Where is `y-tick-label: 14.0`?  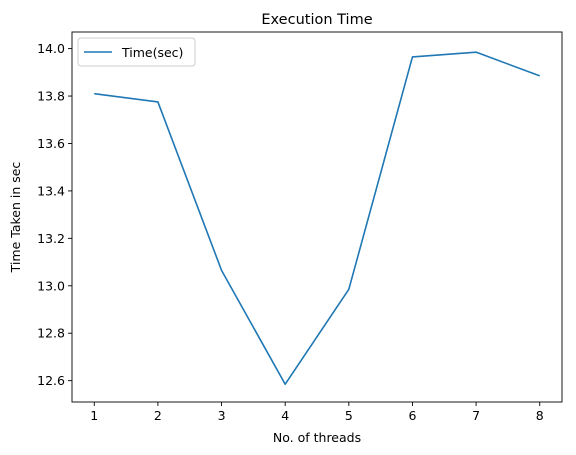
y-tick-label: 14.0 is located at coordinates (51, 48).